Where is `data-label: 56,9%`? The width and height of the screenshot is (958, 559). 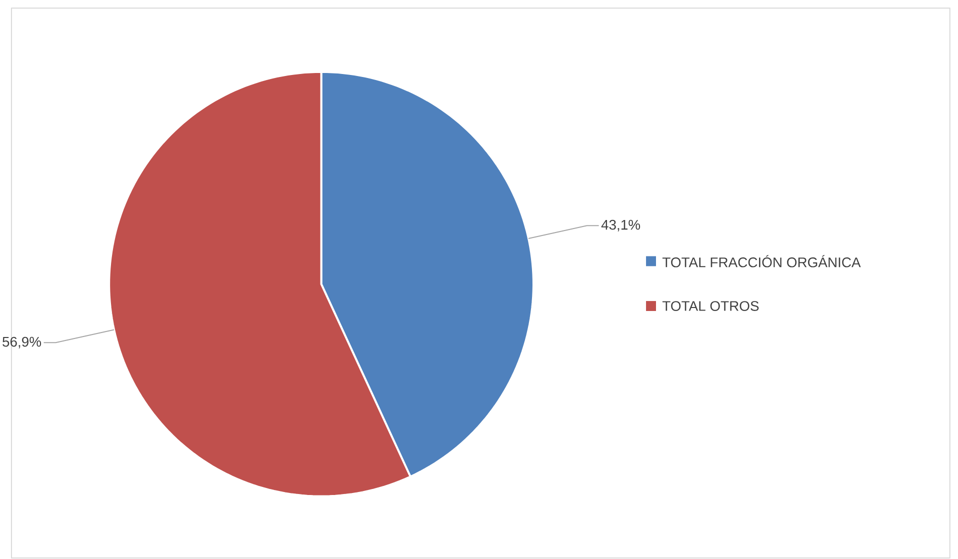
data-label: 56,9% is located at coordinates (22, 342).